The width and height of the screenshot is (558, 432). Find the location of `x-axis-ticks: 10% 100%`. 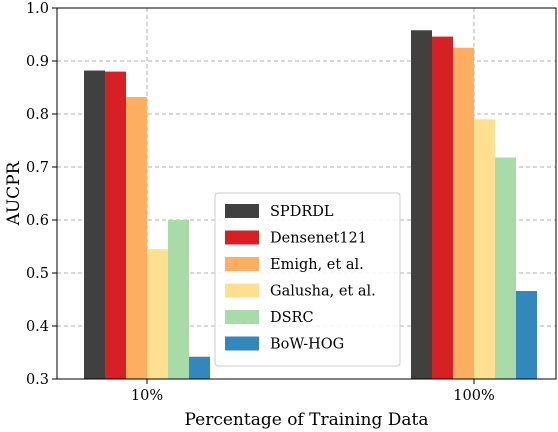

x-axis-ticks: 10% 100% is located at coordinates (313, 391).